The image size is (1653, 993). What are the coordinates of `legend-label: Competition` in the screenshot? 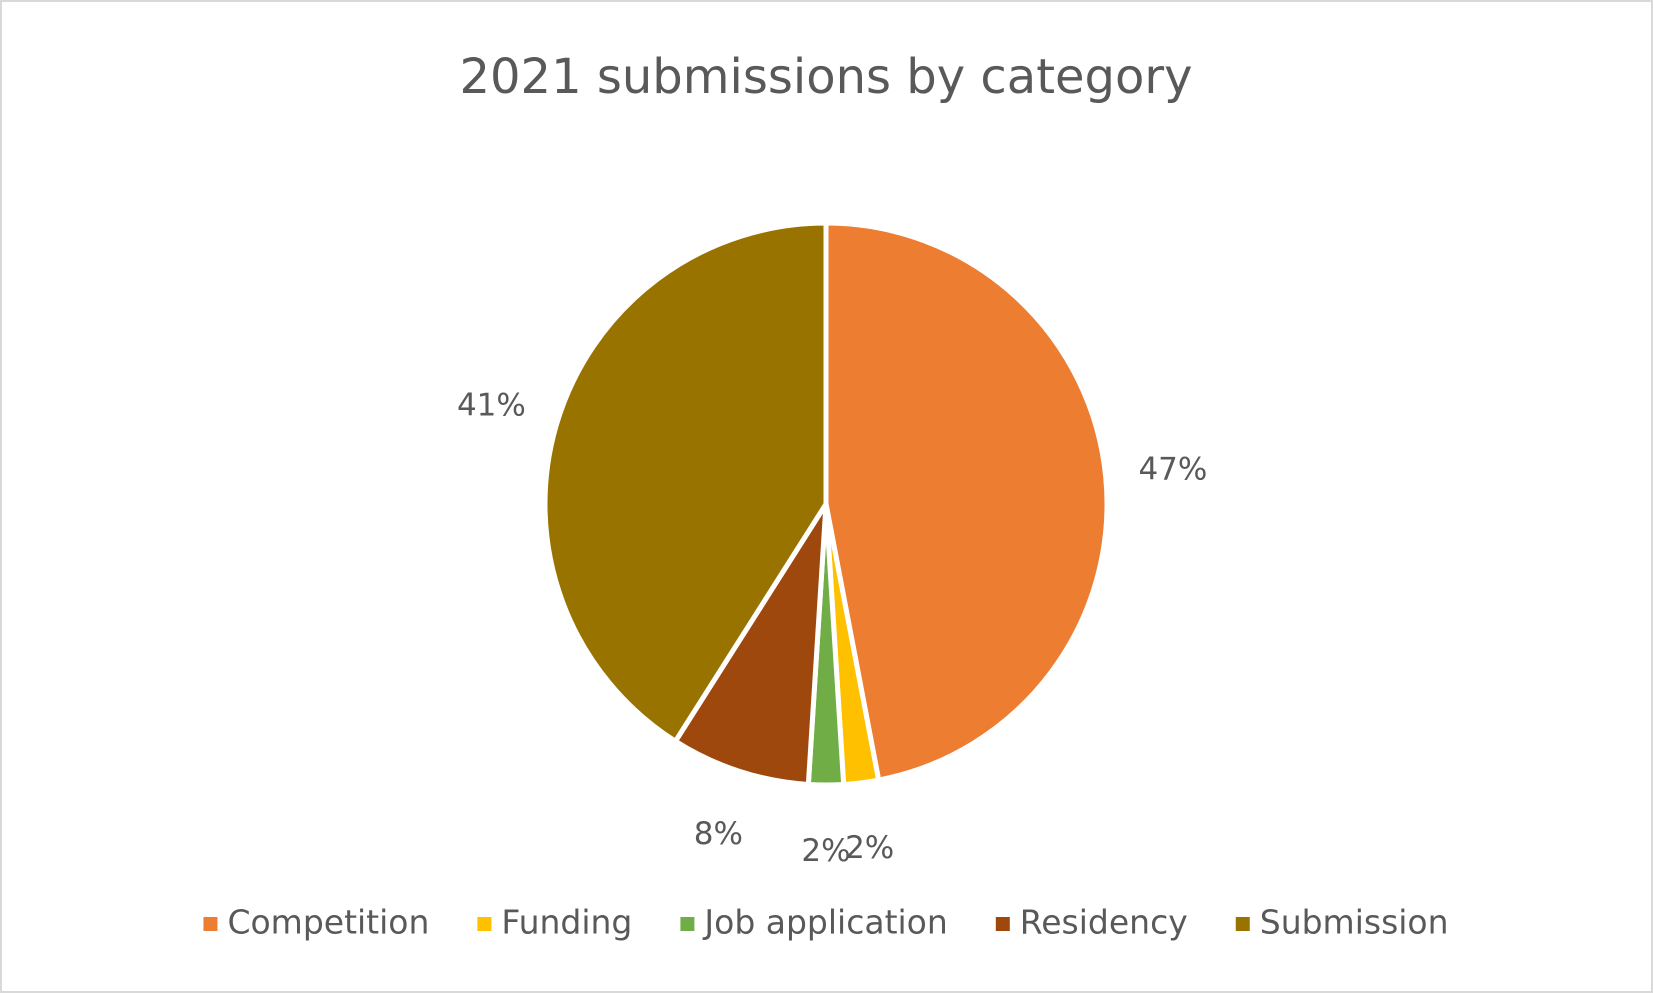 It's located at (328, 922).